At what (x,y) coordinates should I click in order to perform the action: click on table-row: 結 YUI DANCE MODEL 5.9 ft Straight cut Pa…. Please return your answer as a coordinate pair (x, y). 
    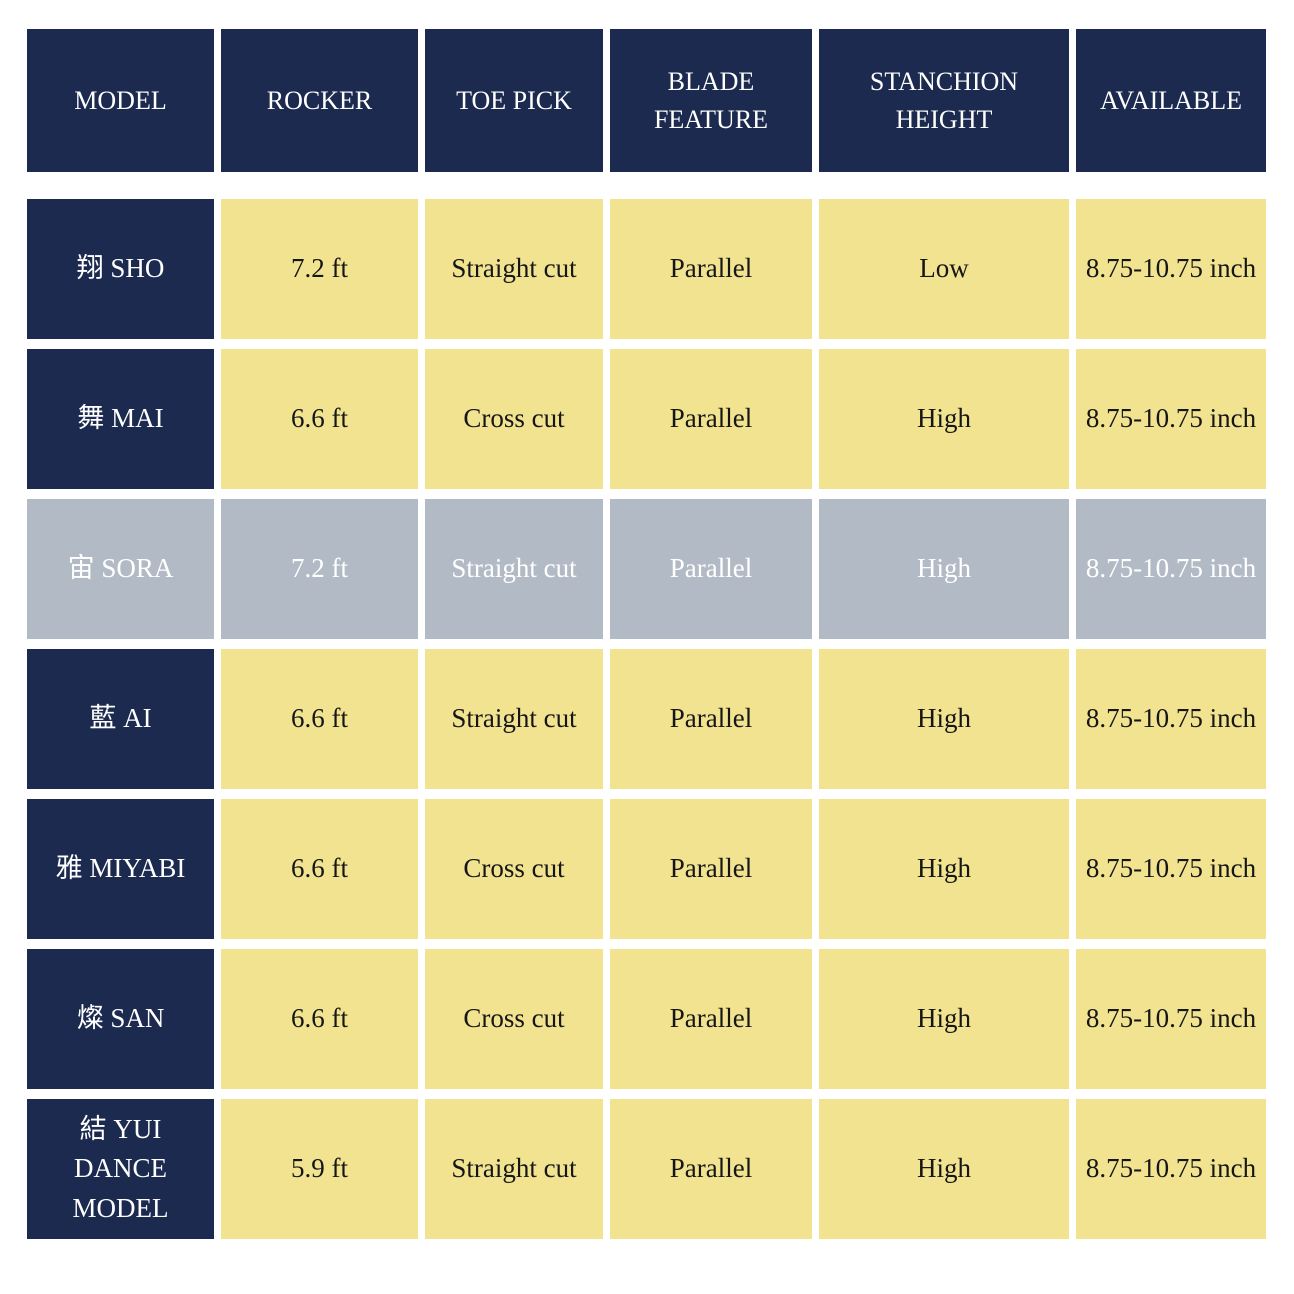
    Looking at the image, I should click on (646, 1169).